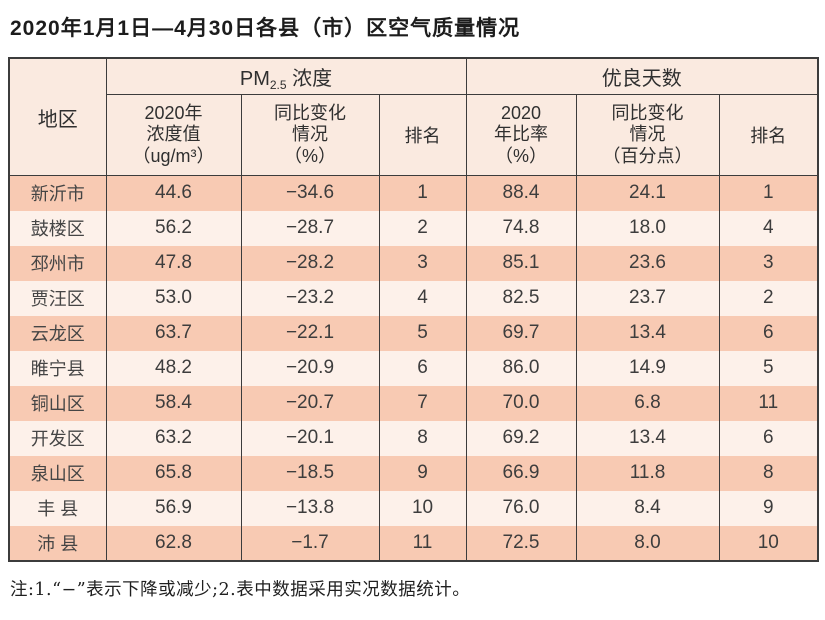 The height and width of the screenshot is (620, 825). What do you see at coordinates (57, 368) in the screenshot?
I see `region-cell: 睢宁县` at bounding box center [57, 368].